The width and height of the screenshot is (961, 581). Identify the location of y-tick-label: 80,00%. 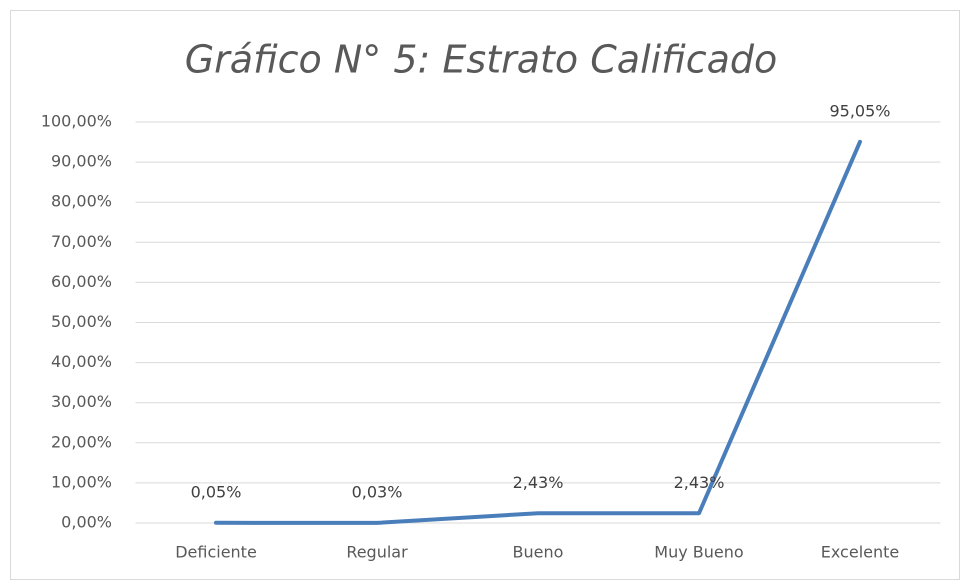
(81, 201).